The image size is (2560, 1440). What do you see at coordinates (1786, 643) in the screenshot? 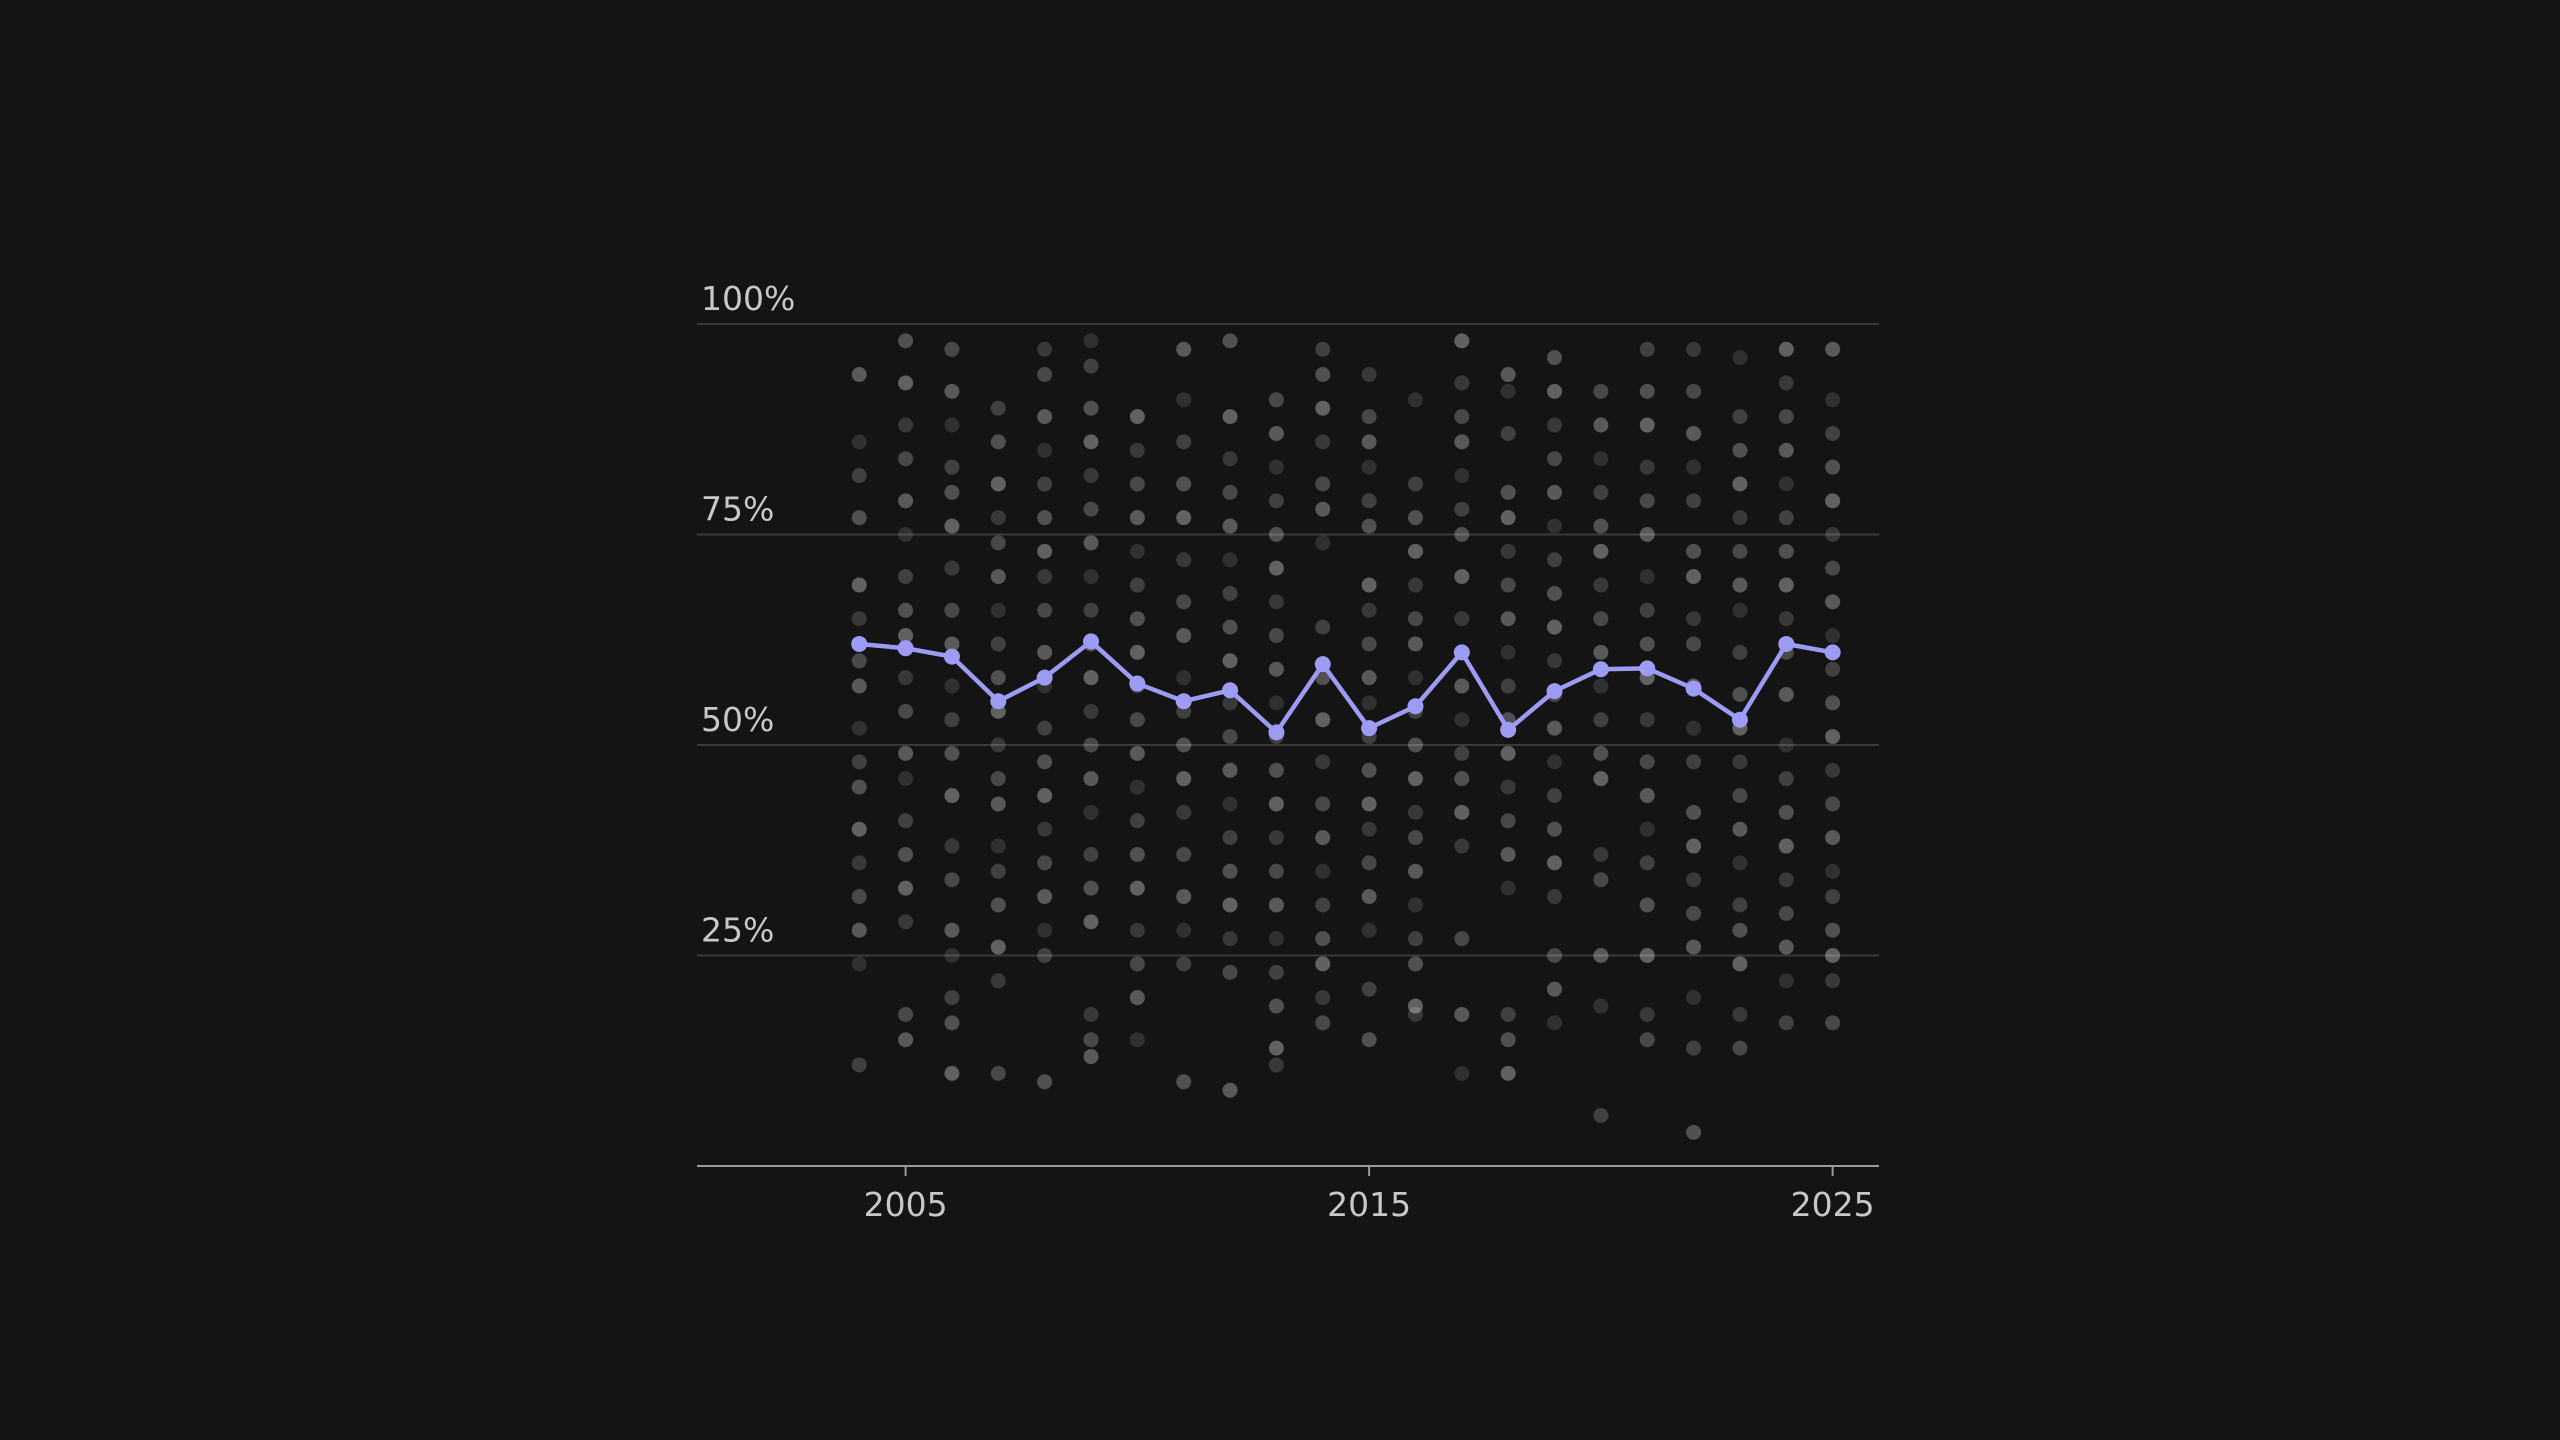
I see `mean-point-2024` at bounding box center [1786, 643].